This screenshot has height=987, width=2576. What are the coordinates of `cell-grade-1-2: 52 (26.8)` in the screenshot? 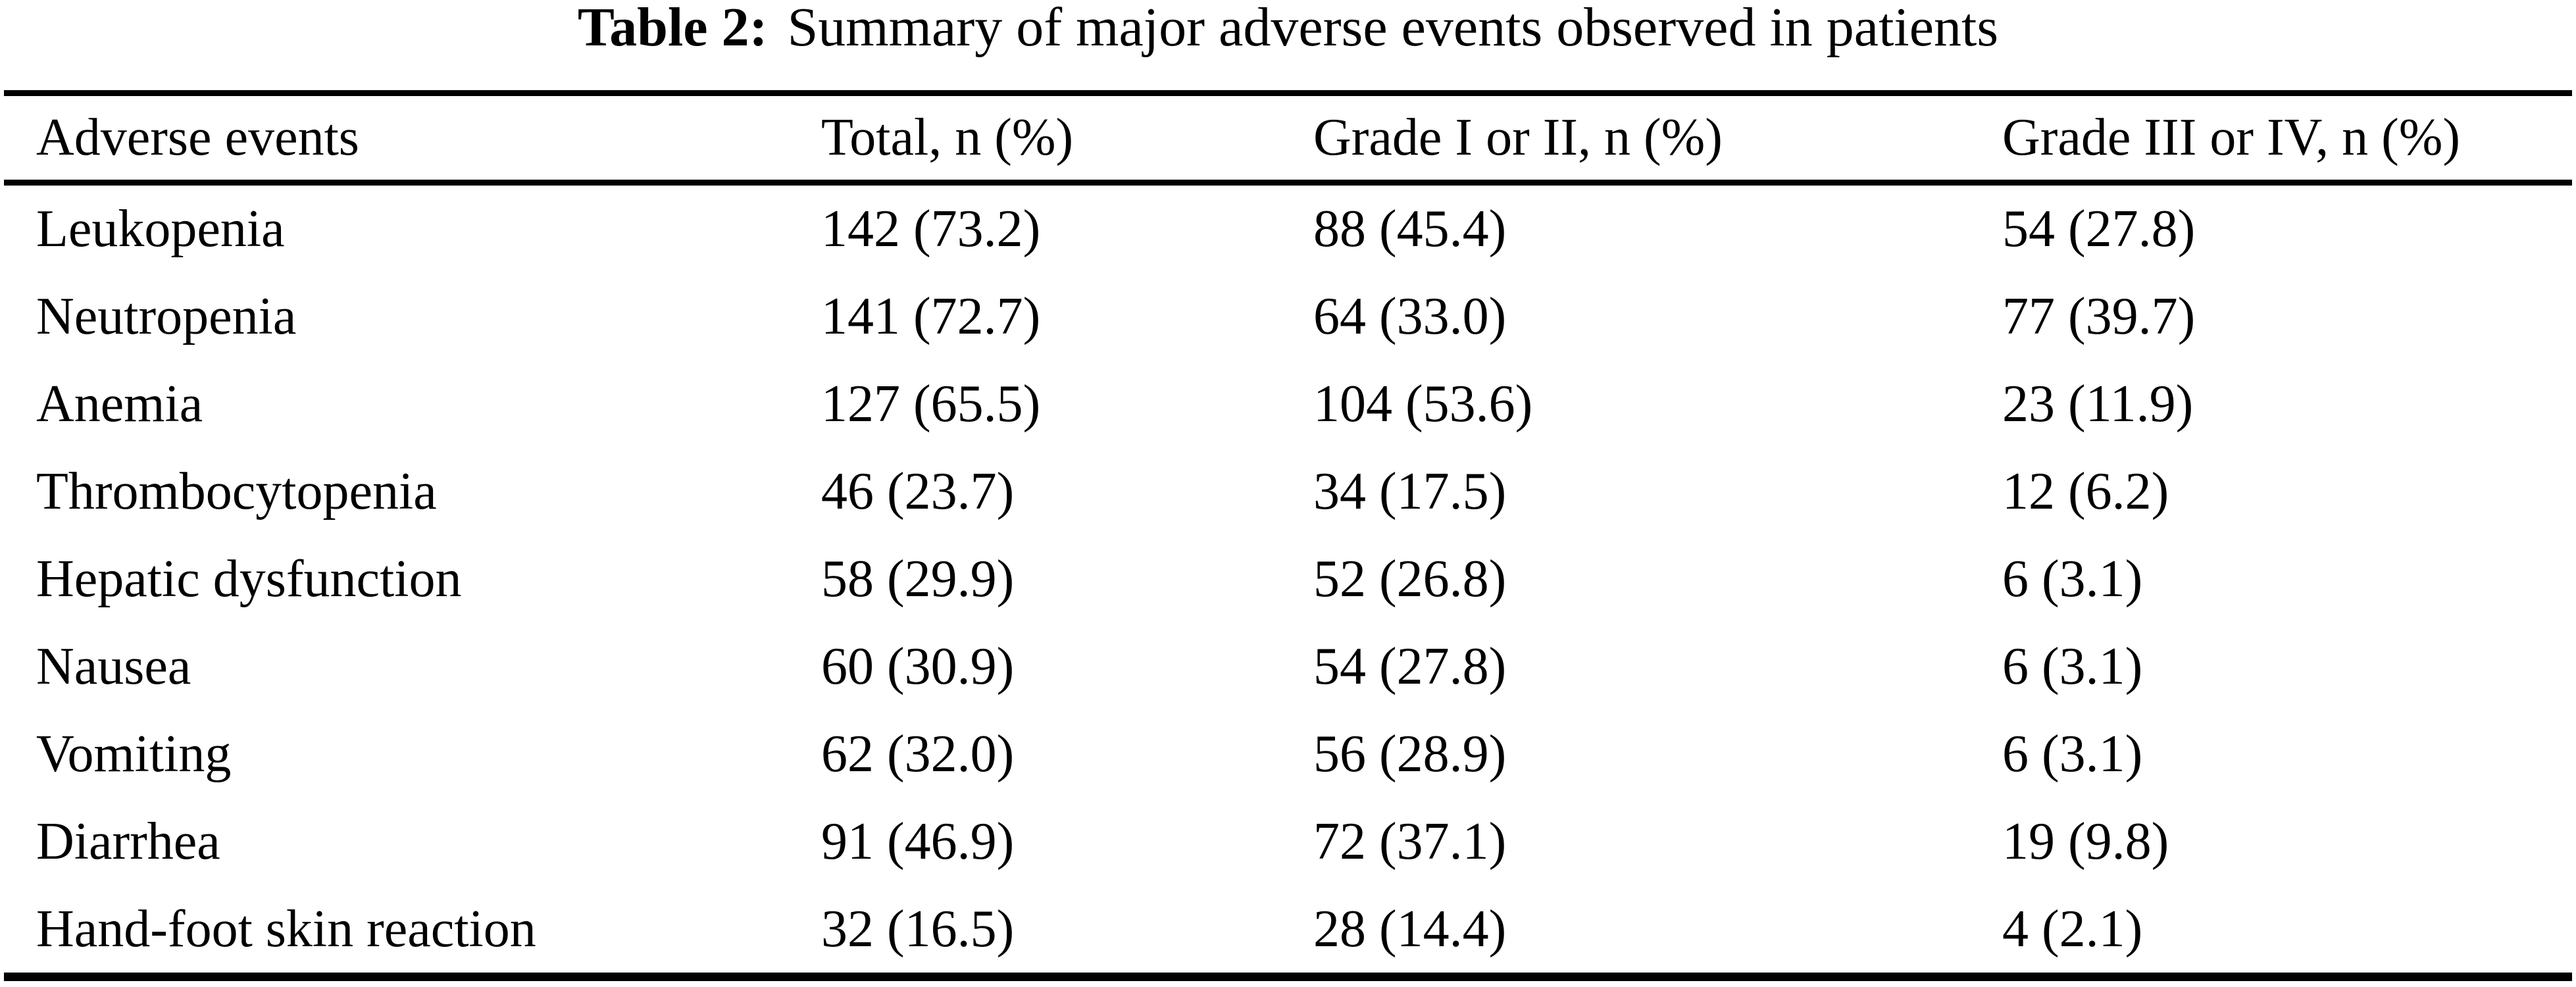 It's located at (1410, 579).